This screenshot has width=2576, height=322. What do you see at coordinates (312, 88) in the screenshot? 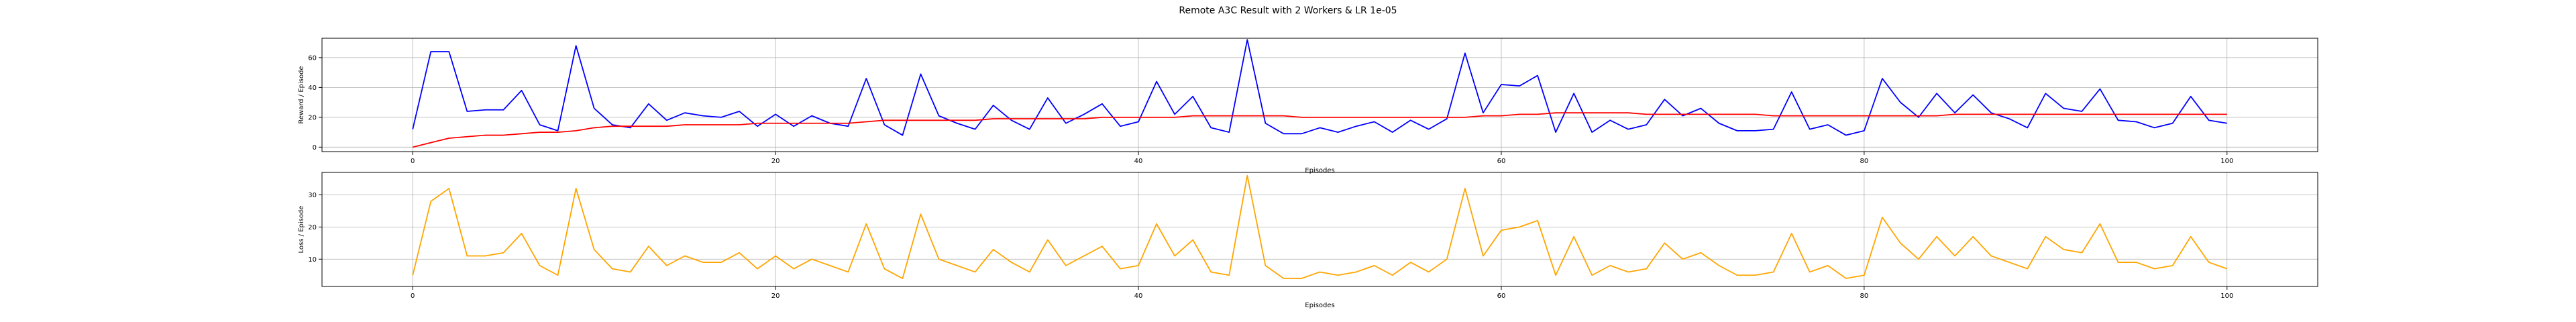
I see `reward-ytick-label: 40` at bounding box center [312, 88].